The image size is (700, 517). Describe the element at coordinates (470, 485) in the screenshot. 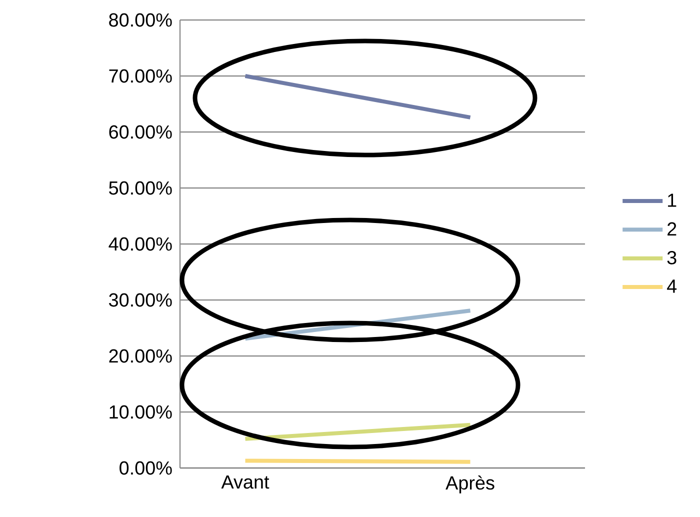

I see `x-tick-label: Après` at that location.